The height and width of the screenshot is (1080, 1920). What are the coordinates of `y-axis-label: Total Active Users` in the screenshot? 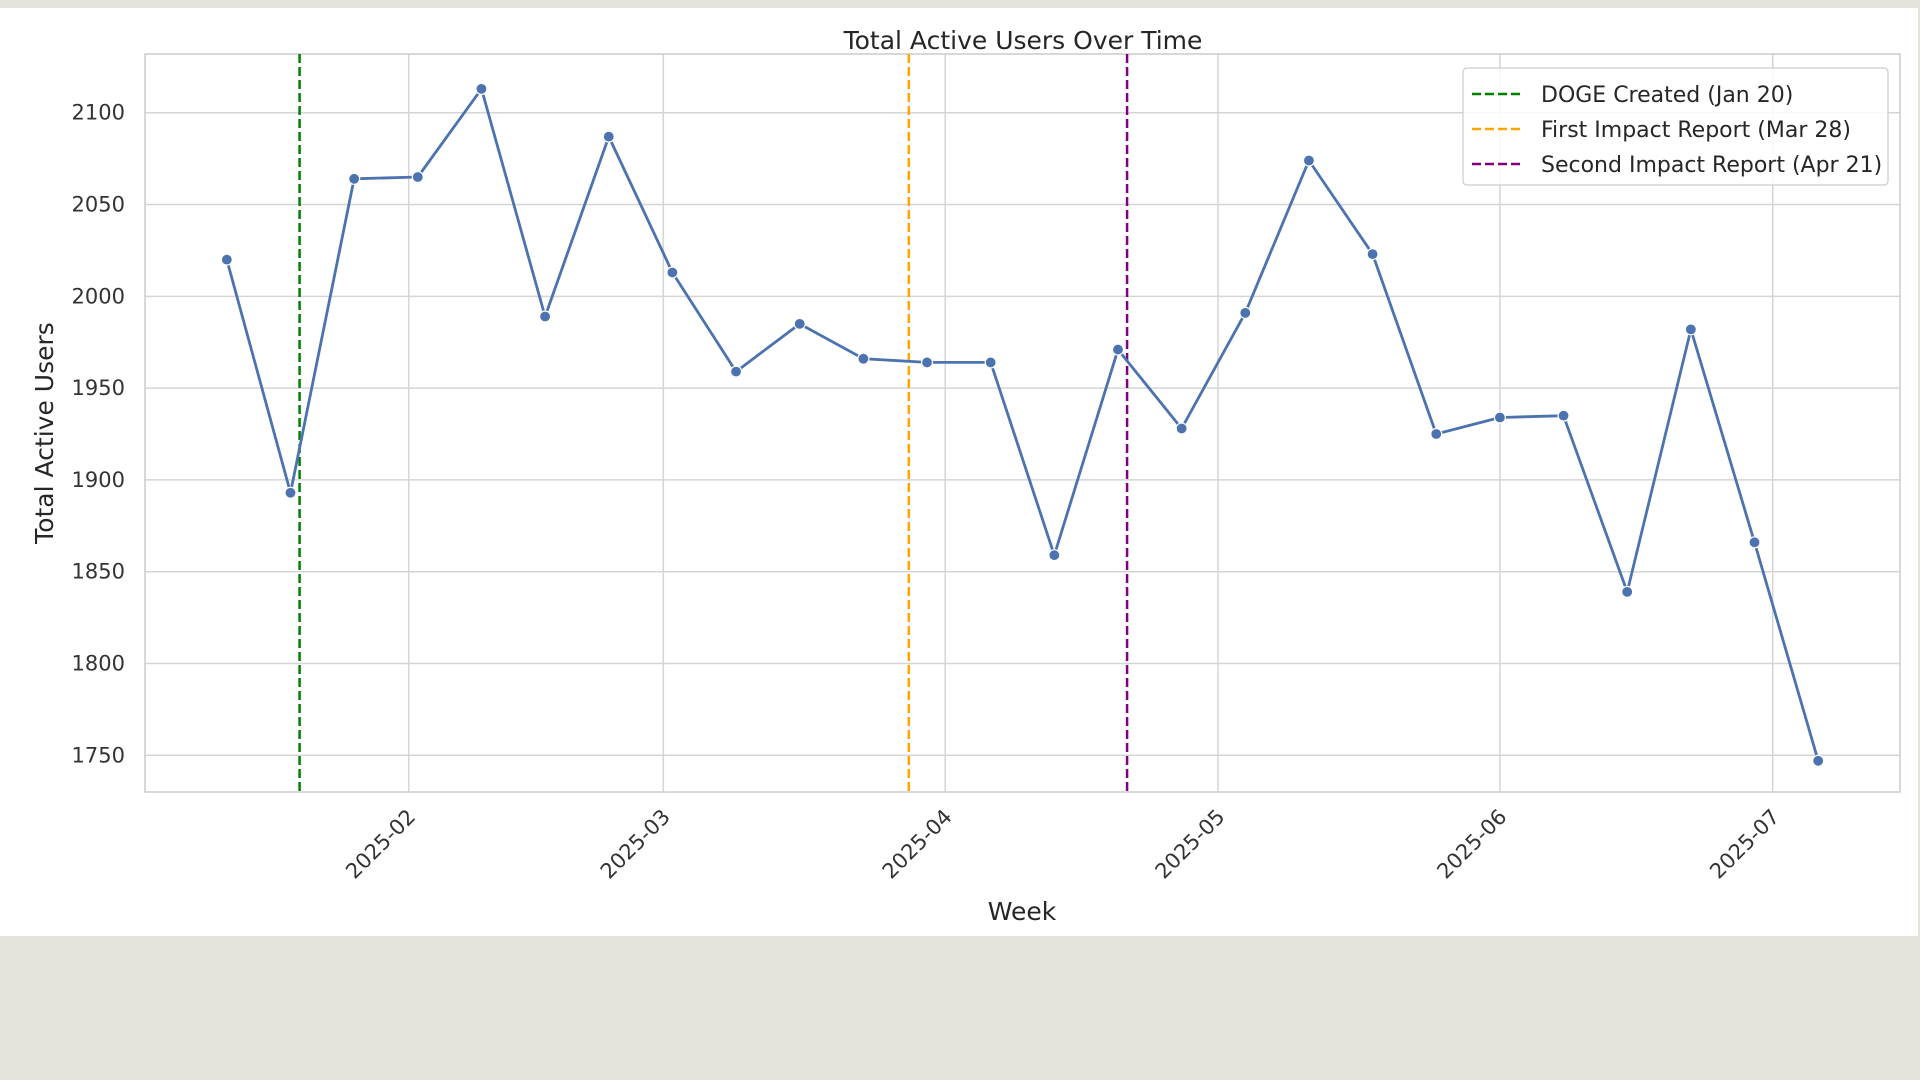 It's located at (44, 433).